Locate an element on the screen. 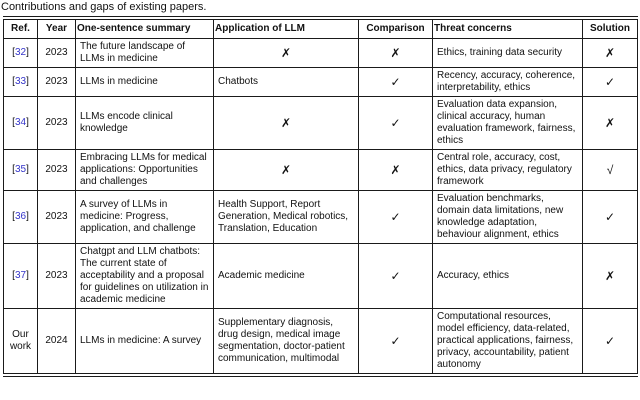  citation-link: 36 is located at coordinates (20, 216).